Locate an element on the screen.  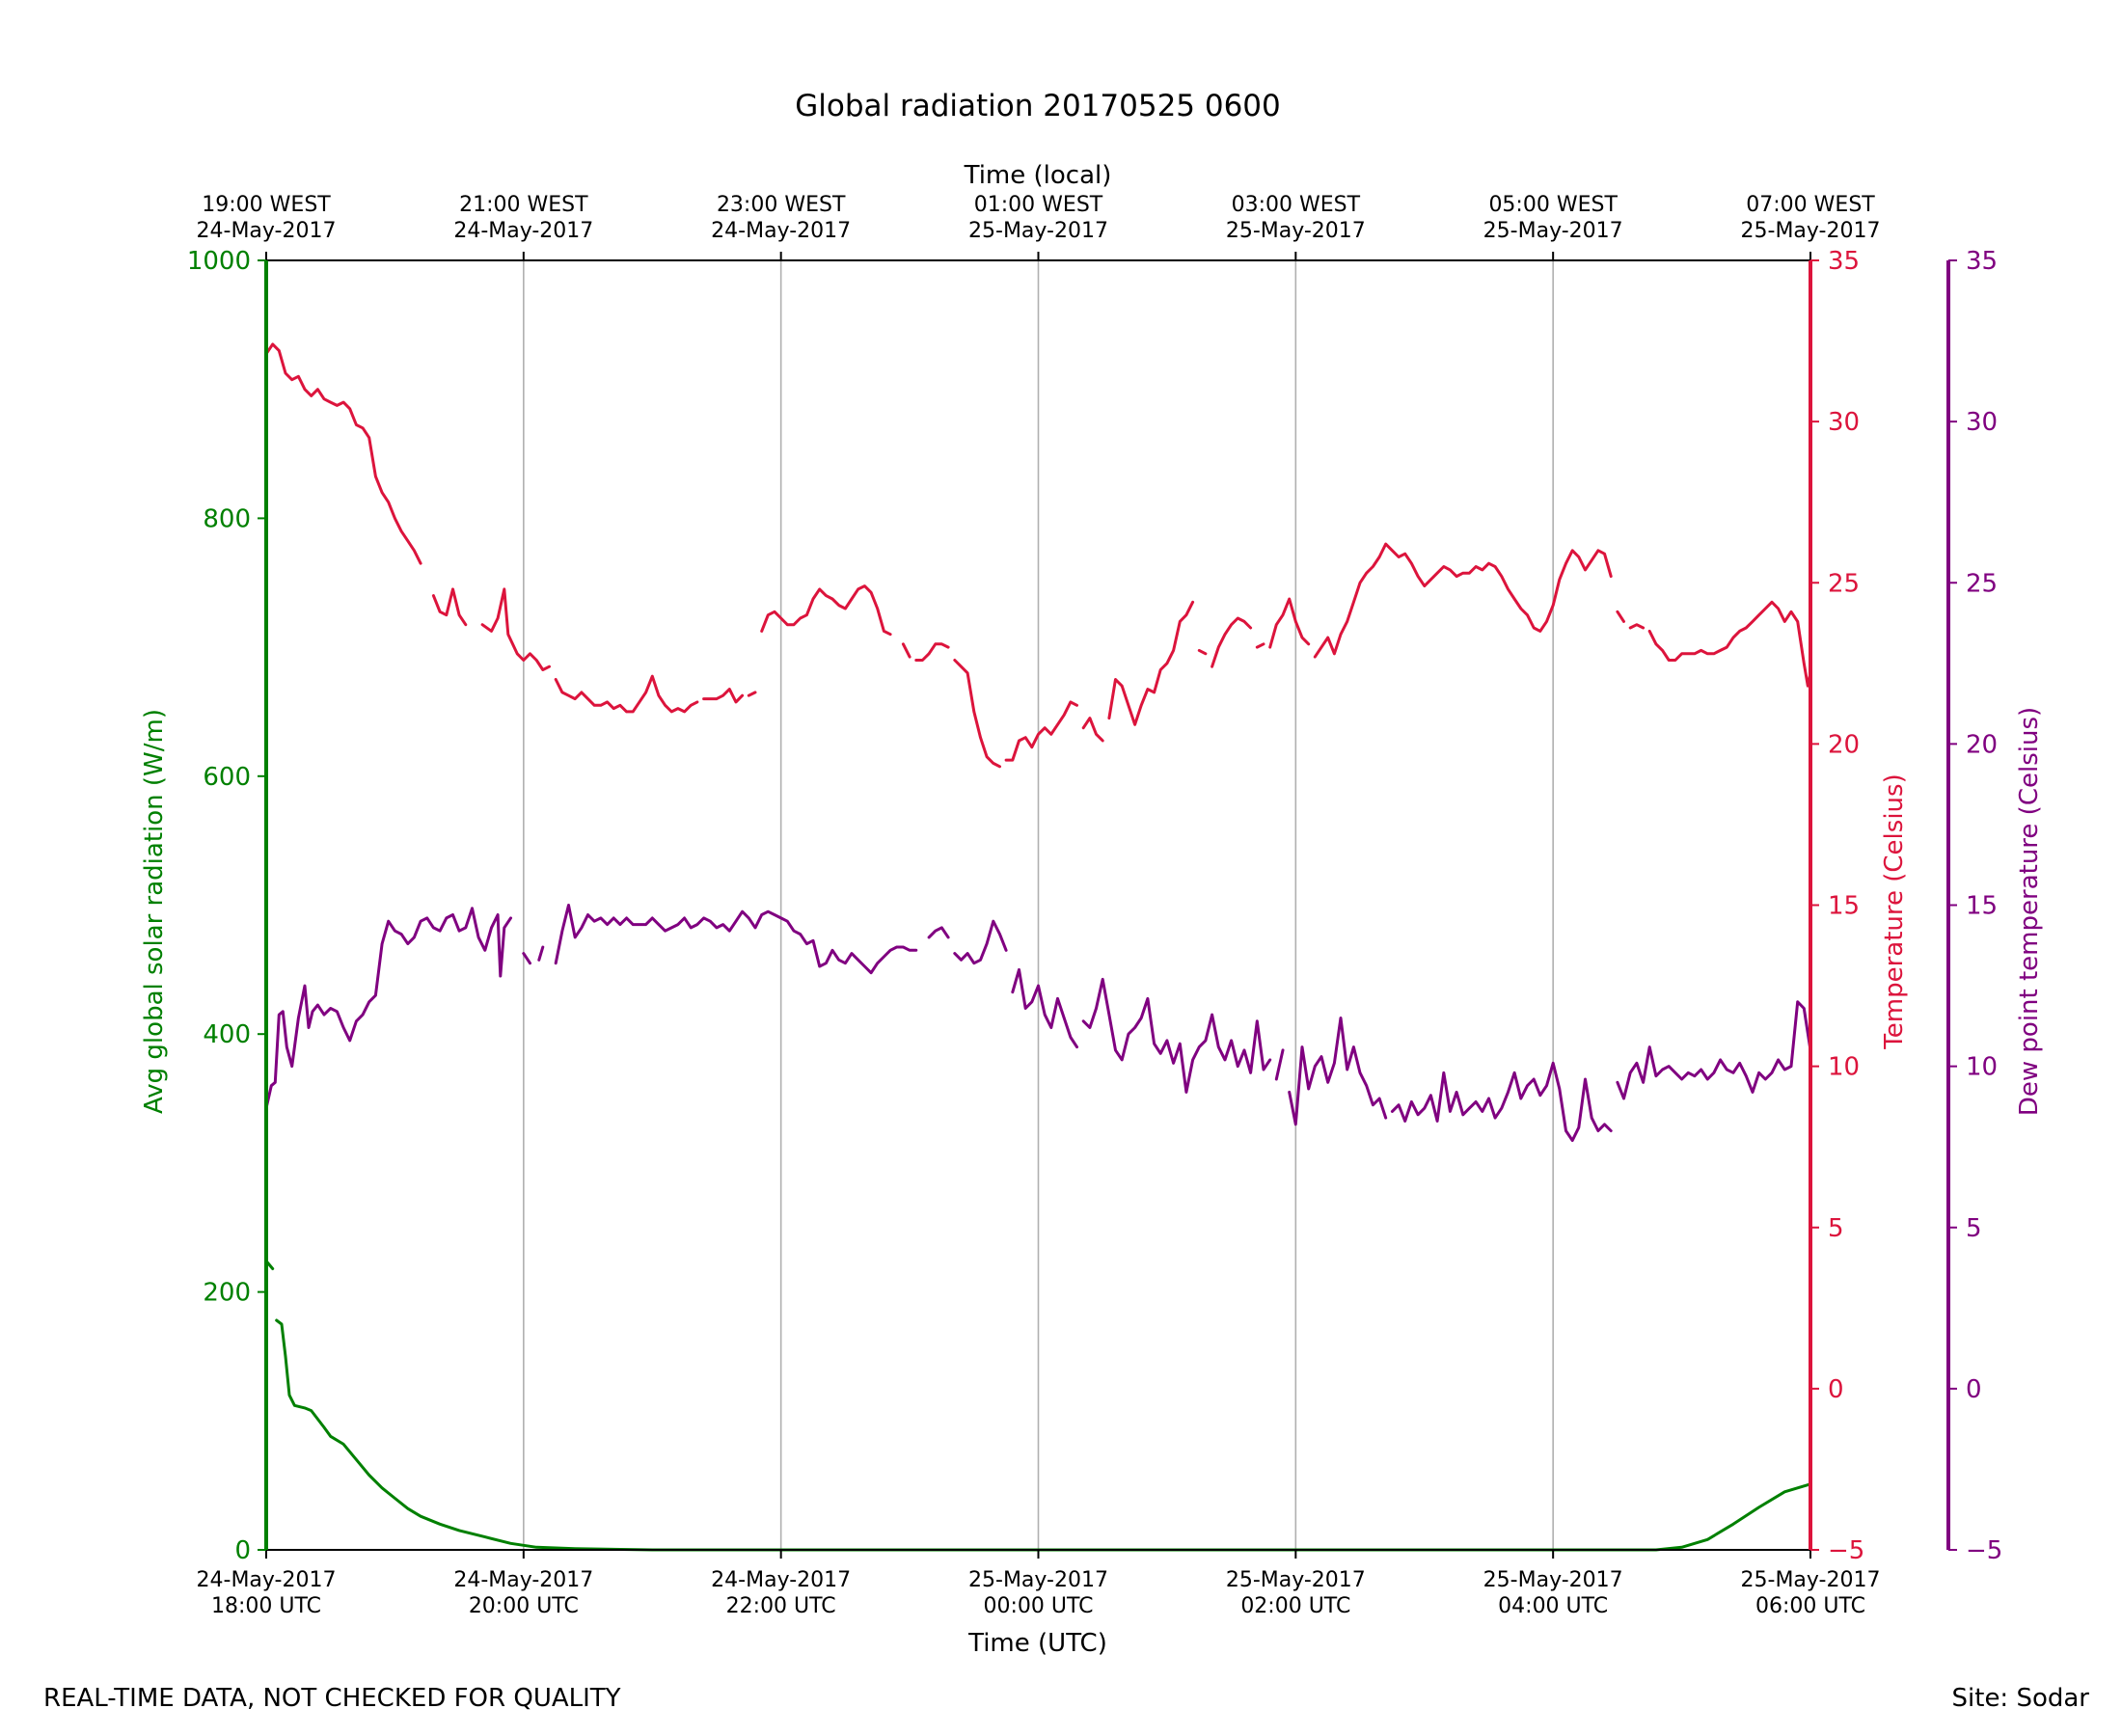
temperature-tick-label: 15 is located at coordinates (1844, 907).